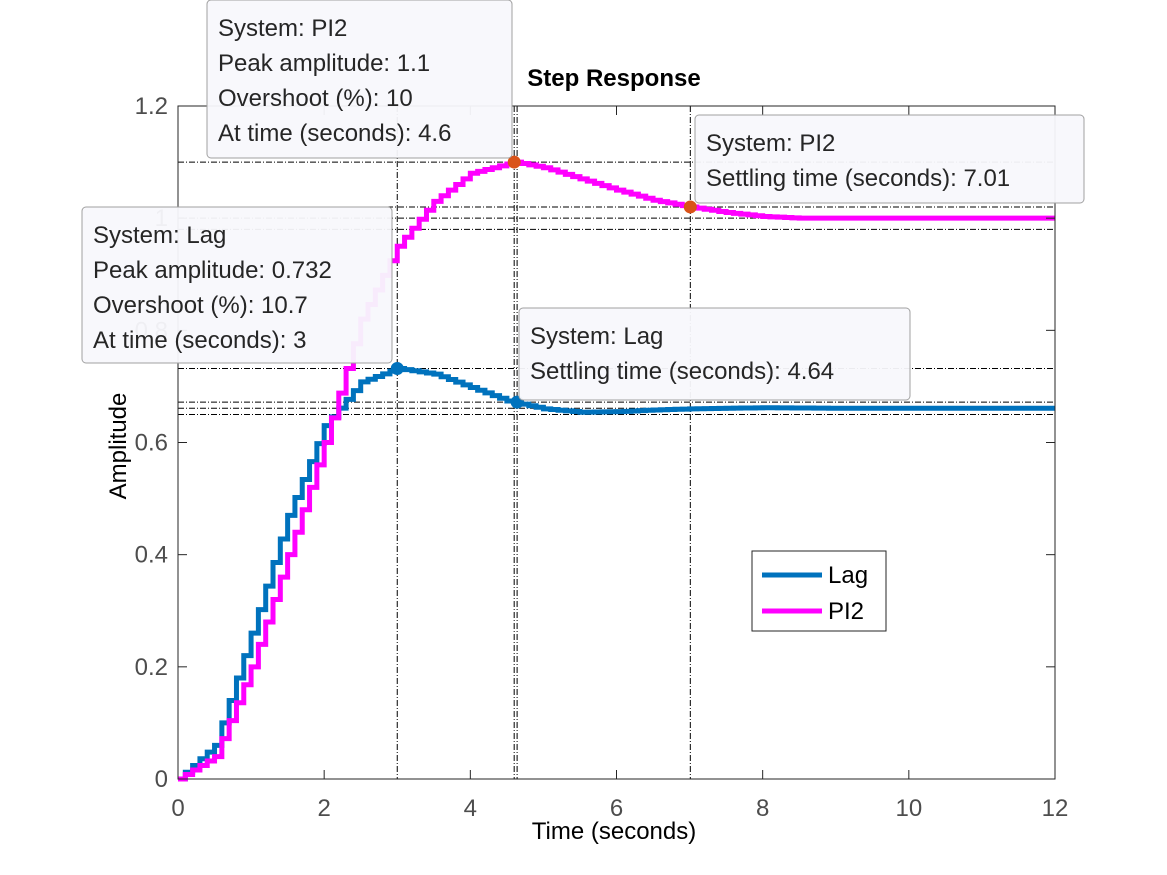  What do you see at coordinates (614, 831) in the screenshot?
I see `x-axis-label: Time (seconds)` at bounding box center [614, 831].